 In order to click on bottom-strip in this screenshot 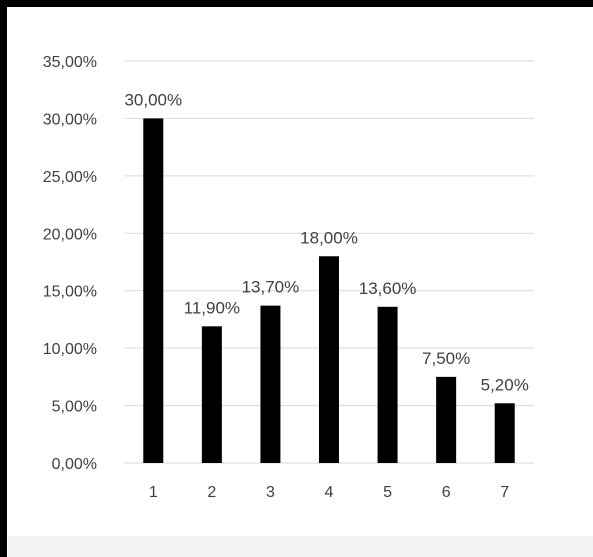, I will do `click(300, 546)`.